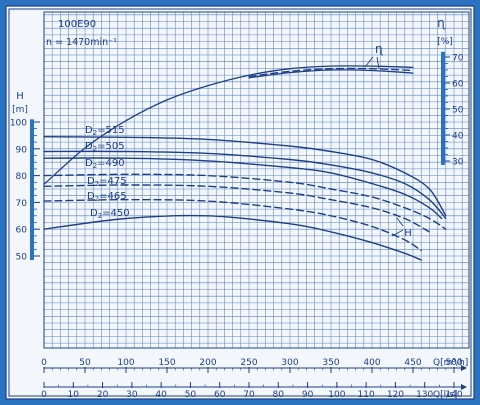 The image size is (480, 405). I want to click on q-m3h-tick-label: 100, so click(125, 363).